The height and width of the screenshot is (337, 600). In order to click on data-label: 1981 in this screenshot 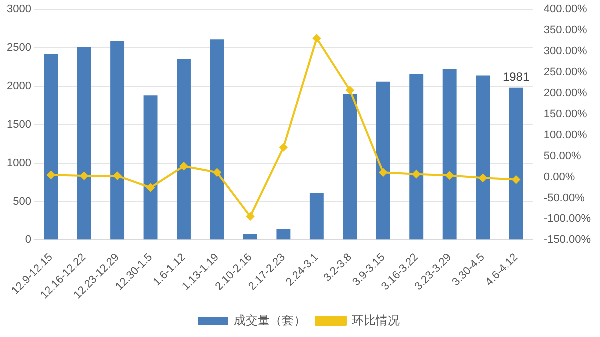, I will do `click(516, 77)`.